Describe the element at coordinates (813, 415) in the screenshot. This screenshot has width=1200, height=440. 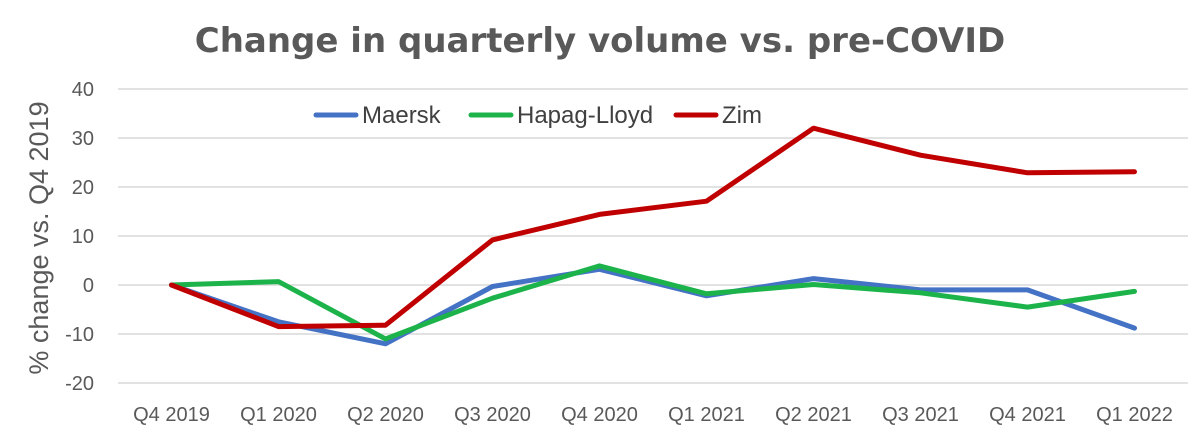
I see `x-tick-label: Q2 2021` at that location.